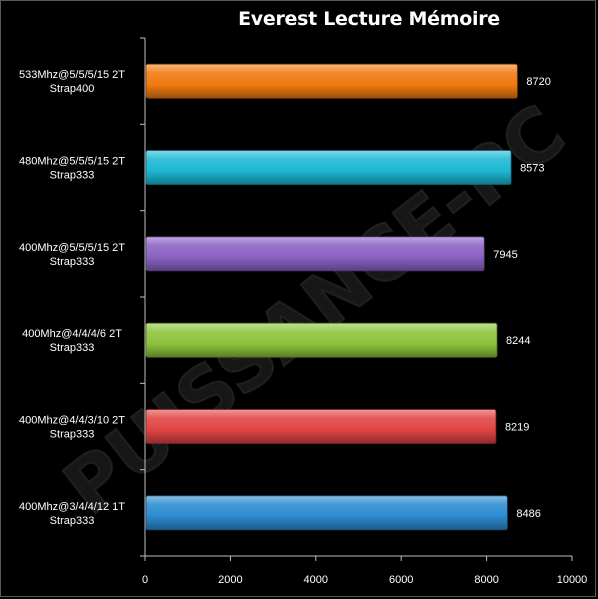 This screenshot has width=598, height=599. I want to click on category-label-5: 400Mhz@4/4/3/10 2T Strap333, so click(72, 428).